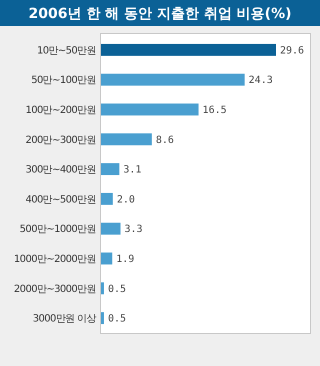 The width and height of the screenshot is (320, 366). What do you see at coordinates (60, 170) in the screenshot?
I see `y-tick-label: 300만~400만원` at bounding box center [60, 170].